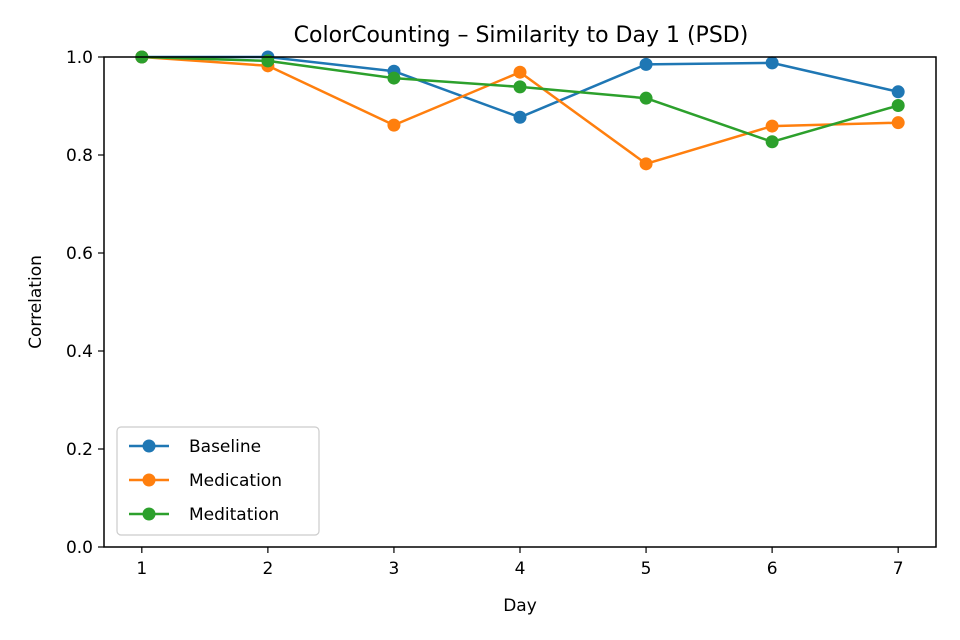 This screenshot has height=640, width=960. What do you see at coordinates (234, 515) in the screenshot?
I see `legend-label: Meditation` at bounding box center [234, 515].